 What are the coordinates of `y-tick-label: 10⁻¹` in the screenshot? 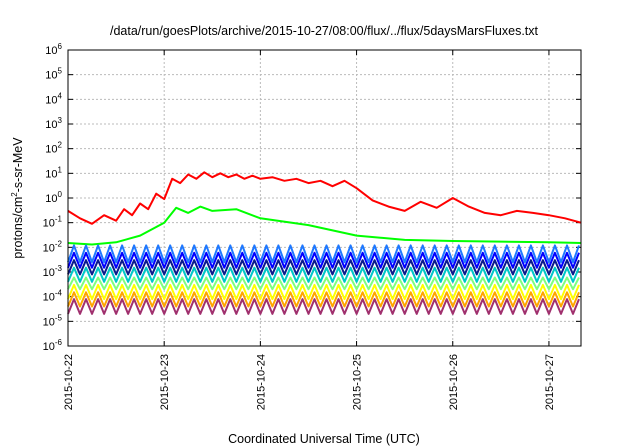 It's located at (53, 222).